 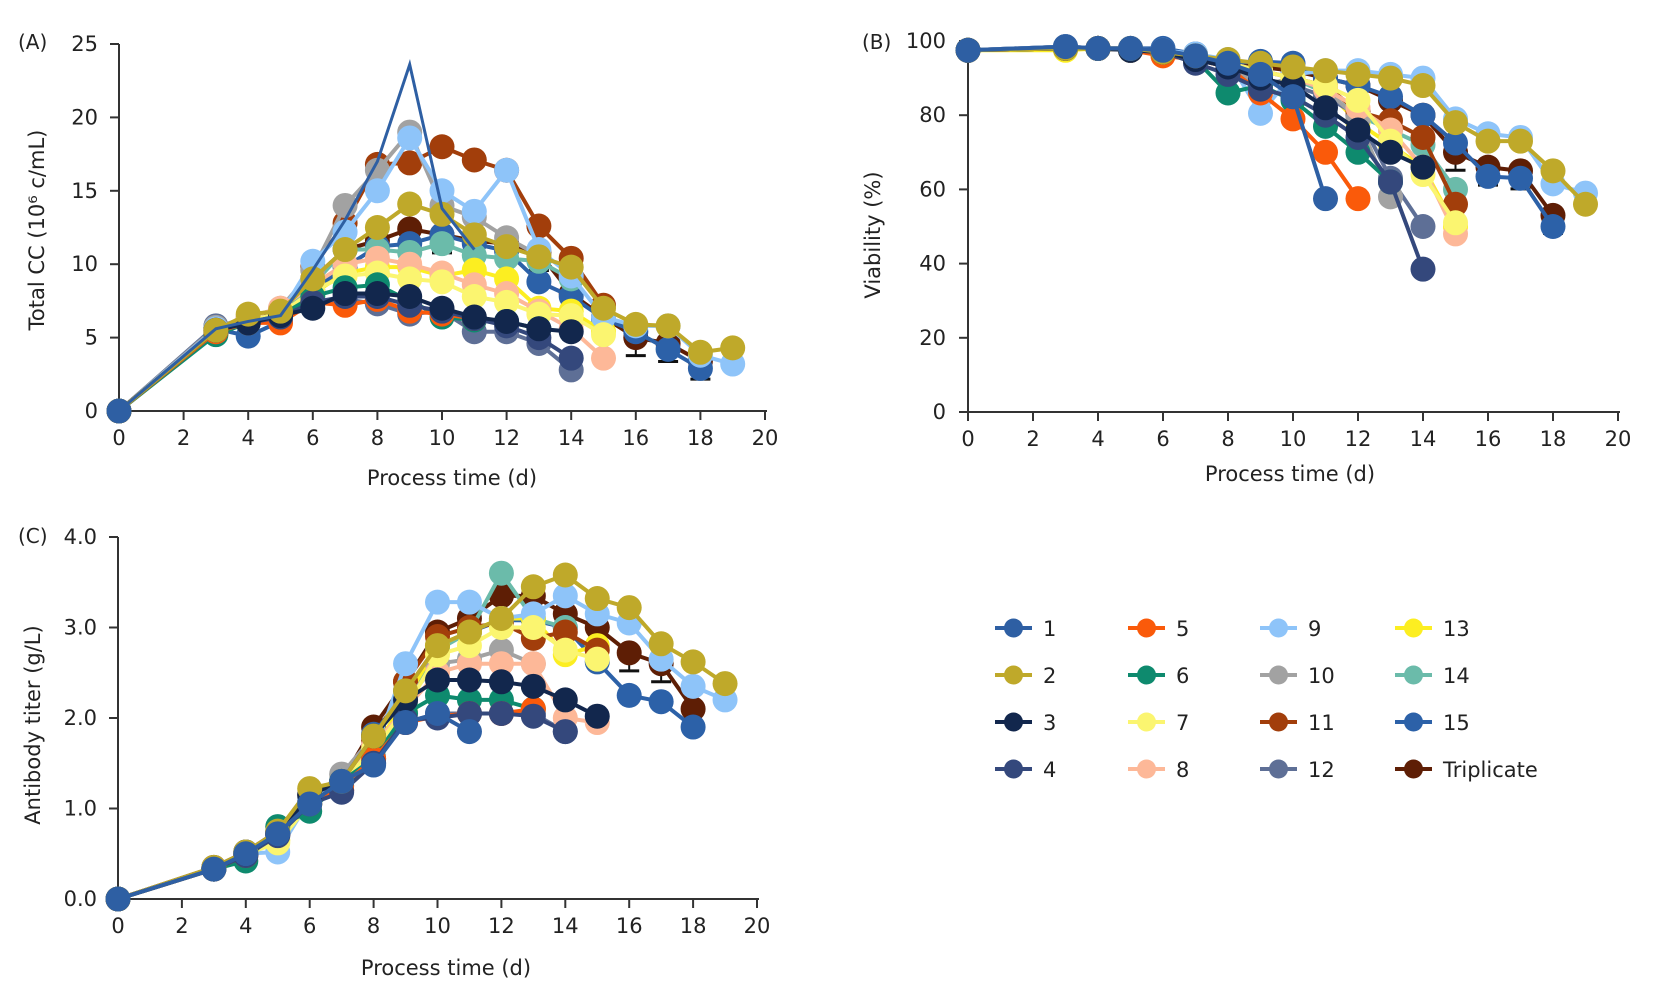 What do you see at coordinates (1025, 629) in the screenshot?
I see `legend-item-1: 1` at bounding box center [1025, 629].